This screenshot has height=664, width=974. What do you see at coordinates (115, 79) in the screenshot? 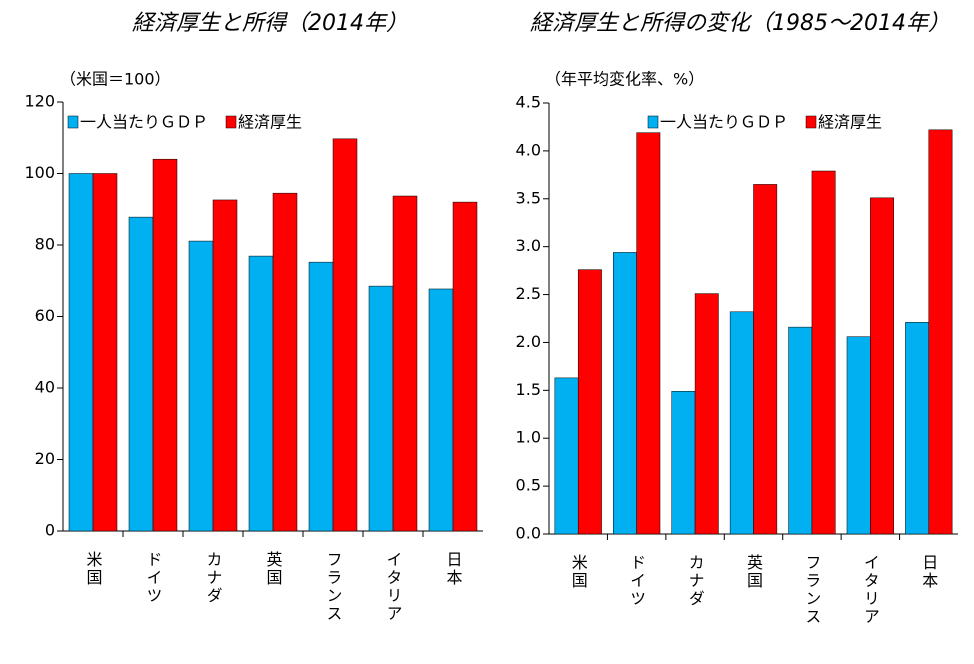
I see `y-axis-label: （米国＝100）` at bounding box center [115, 79].